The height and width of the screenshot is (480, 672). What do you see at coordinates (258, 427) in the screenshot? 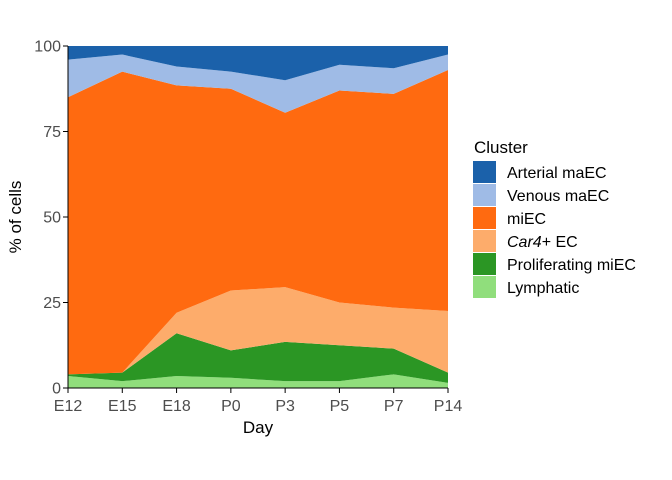
I see `x-axis-title: Day` at bounding box center [258, 427].